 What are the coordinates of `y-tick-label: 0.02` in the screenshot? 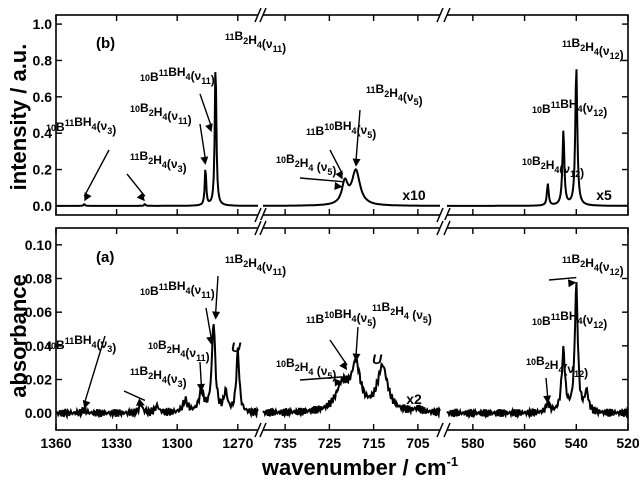 It's located at (38, 380).